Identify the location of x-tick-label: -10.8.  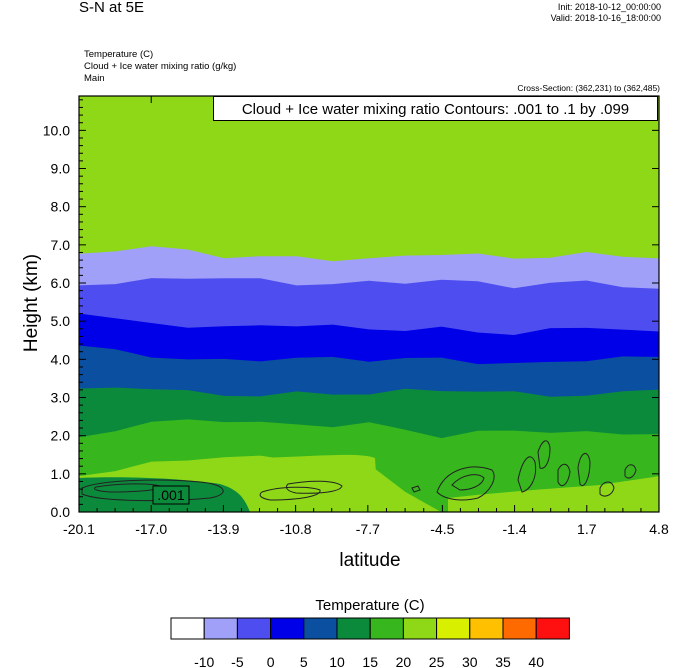
(296, 529).